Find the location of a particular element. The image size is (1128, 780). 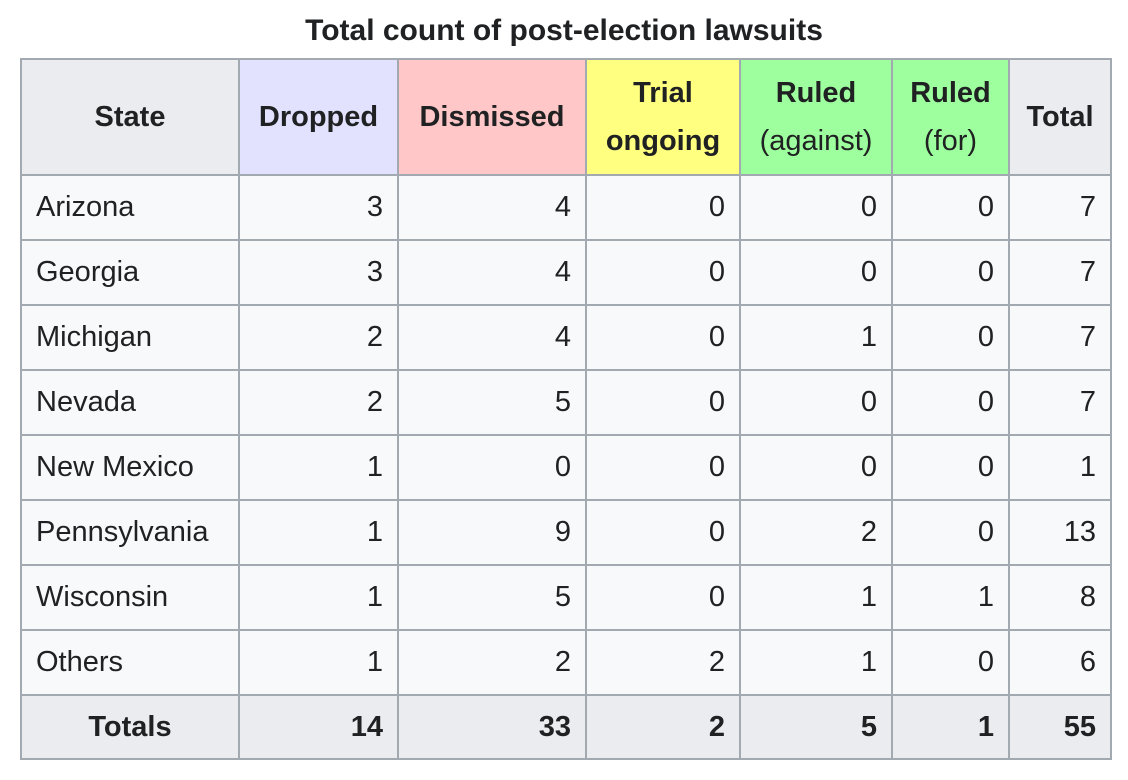

table-row: New Mexico 1 0 0 0 0 1 is located at coordinates (566, 467).